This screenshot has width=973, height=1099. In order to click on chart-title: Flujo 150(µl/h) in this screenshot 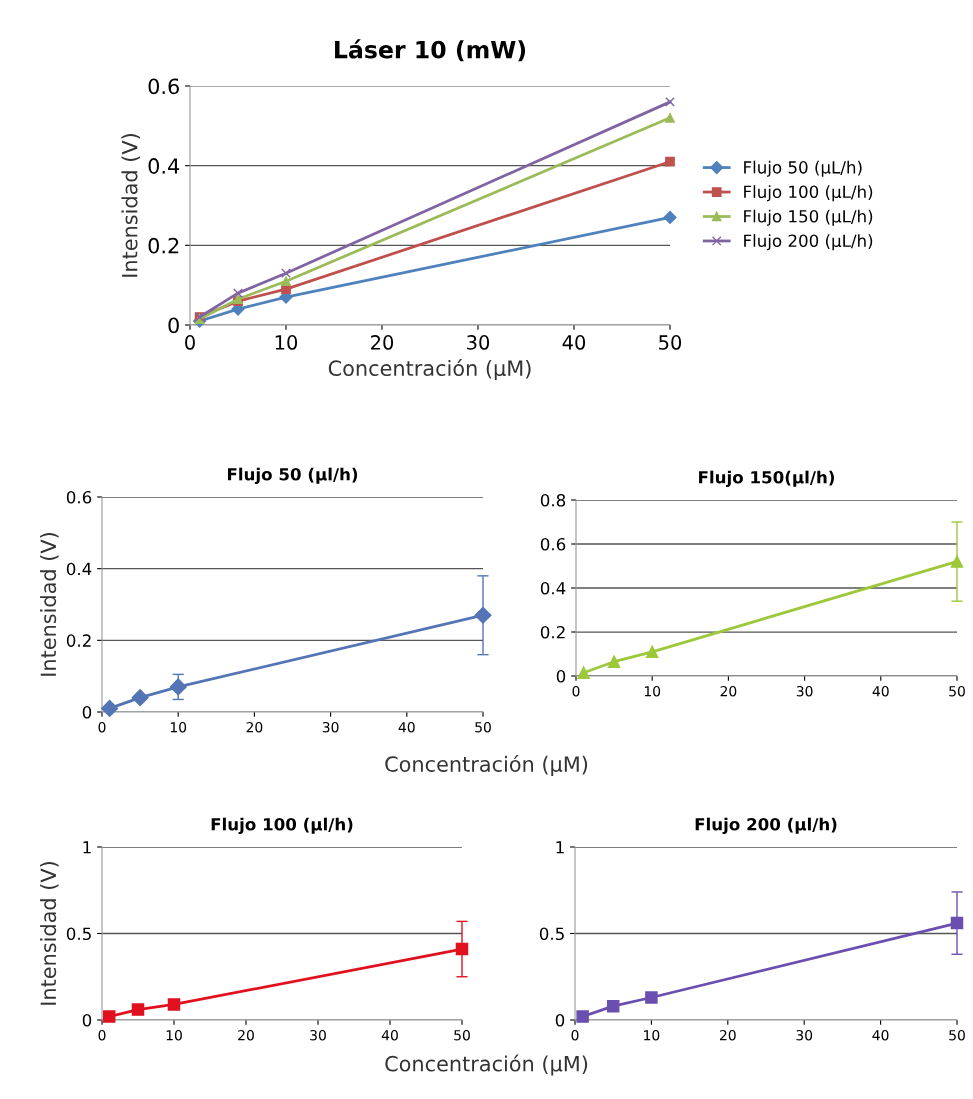, I will do `click(767, 478)`.